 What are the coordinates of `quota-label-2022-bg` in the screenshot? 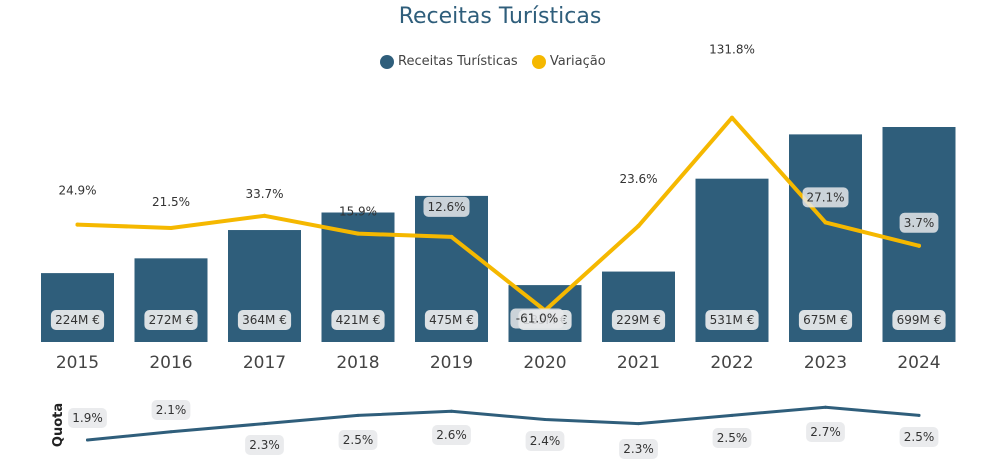 It's located at (732, 438).